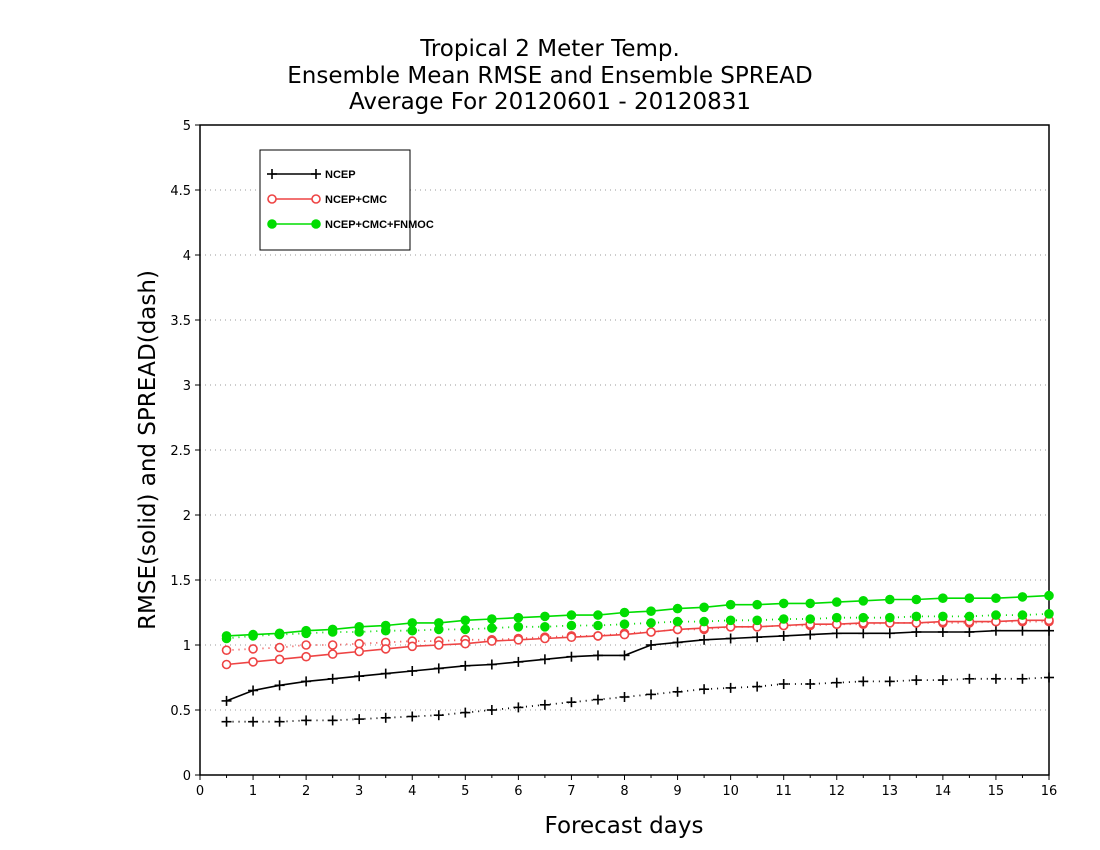 This screenshot has height=850, width=1100. I want to click on x-tick-label: 16, so click(1049, 791).